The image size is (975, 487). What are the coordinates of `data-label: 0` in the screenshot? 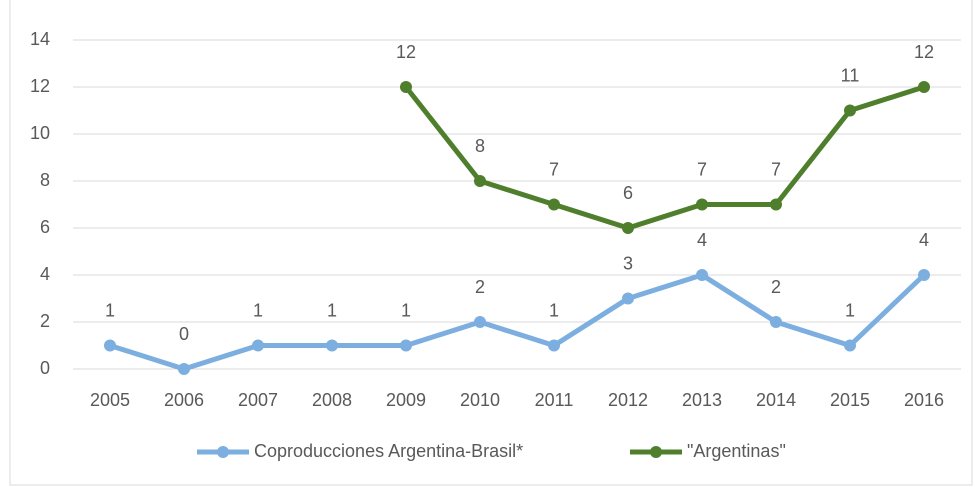 It's located at (184, 334).